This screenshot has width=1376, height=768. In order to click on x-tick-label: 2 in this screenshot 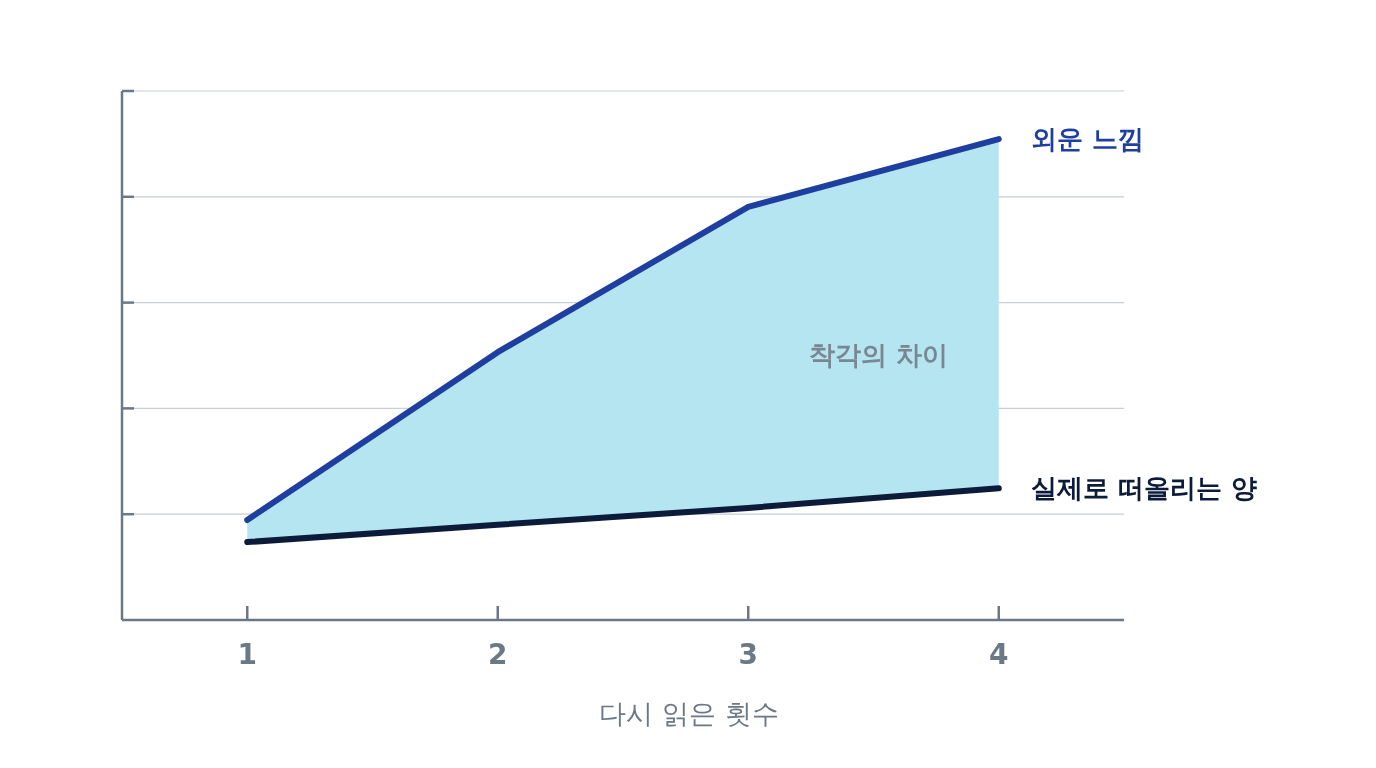, I will do `click(498, 654)`.